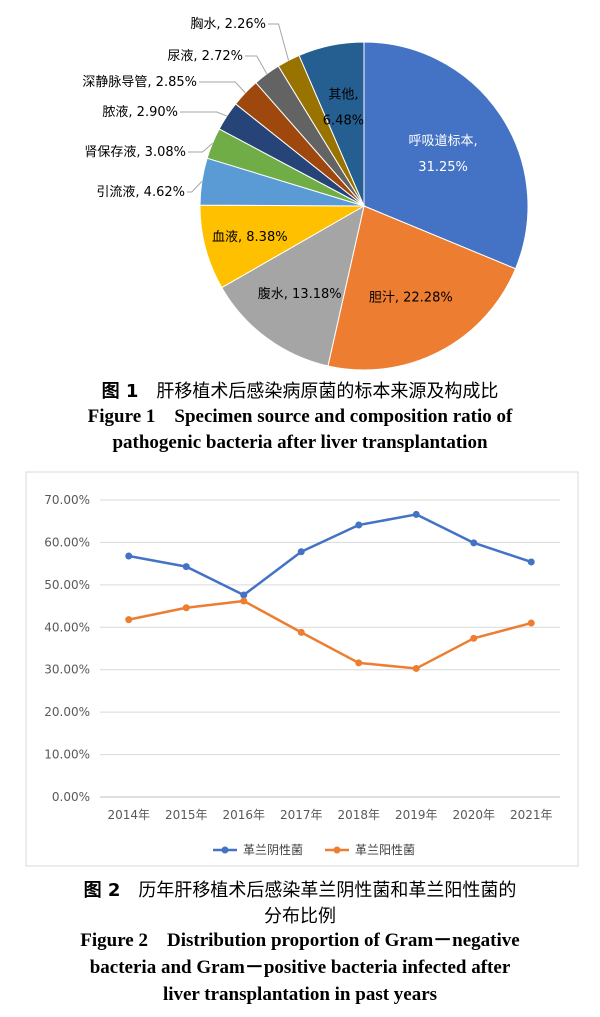  I want to click on pie-leader-line-pus, so click(204, 114).